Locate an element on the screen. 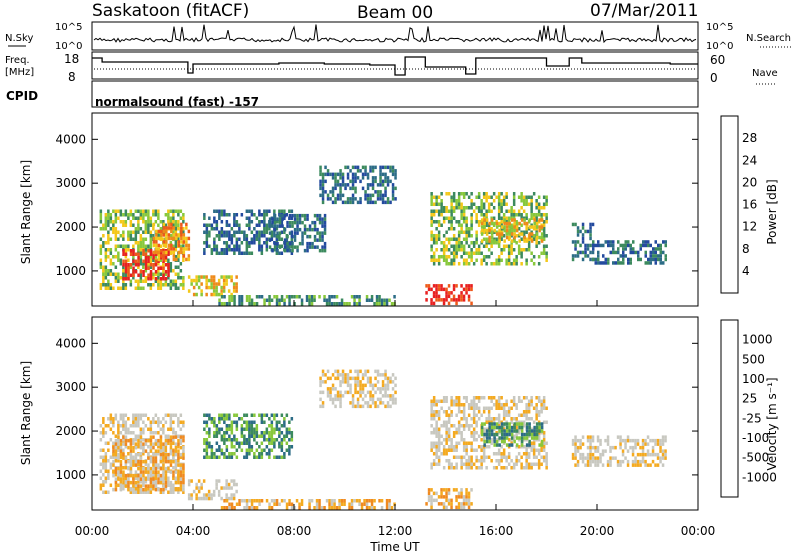 This screenshot has height=554, width=800. y-tick-label: 3000 is located at coordinates (70, 387).